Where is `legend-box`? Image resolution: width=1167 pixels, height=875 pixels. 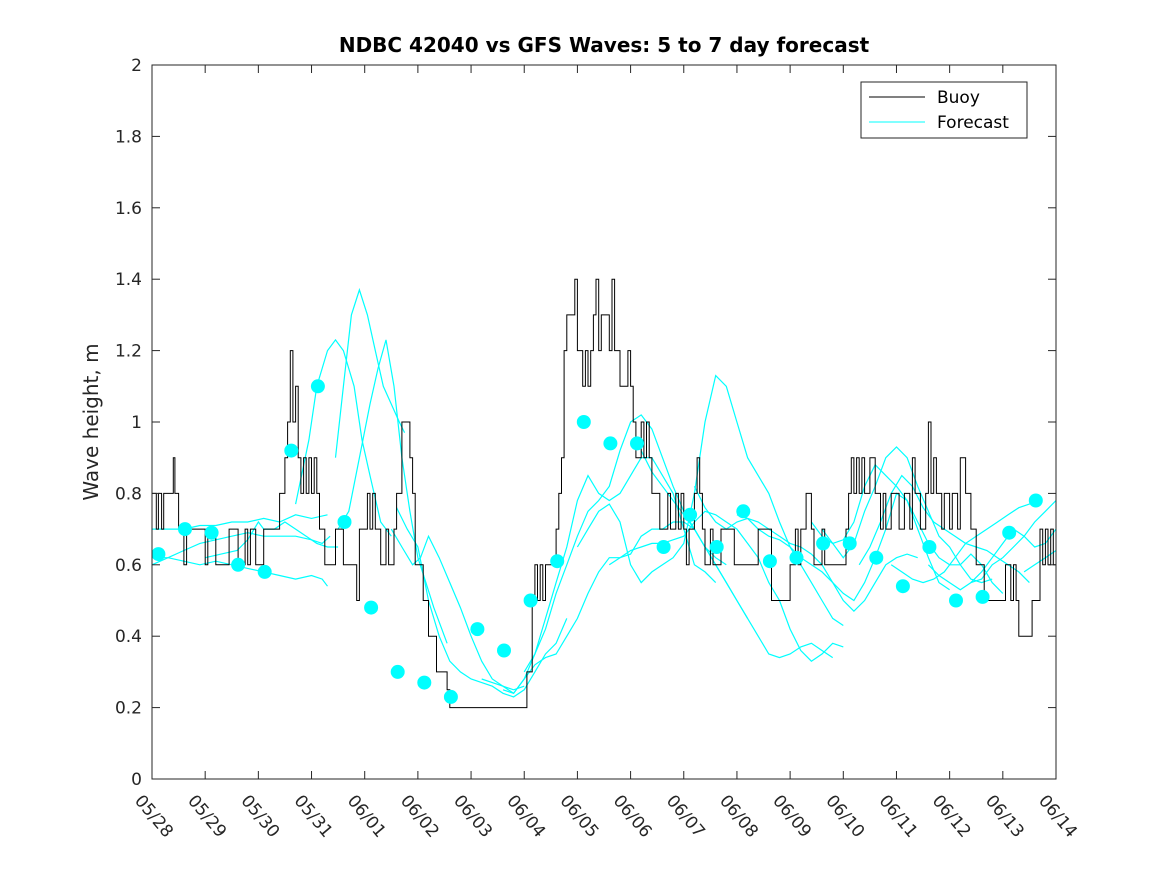 legend-box is located at coordinates (944, 110).